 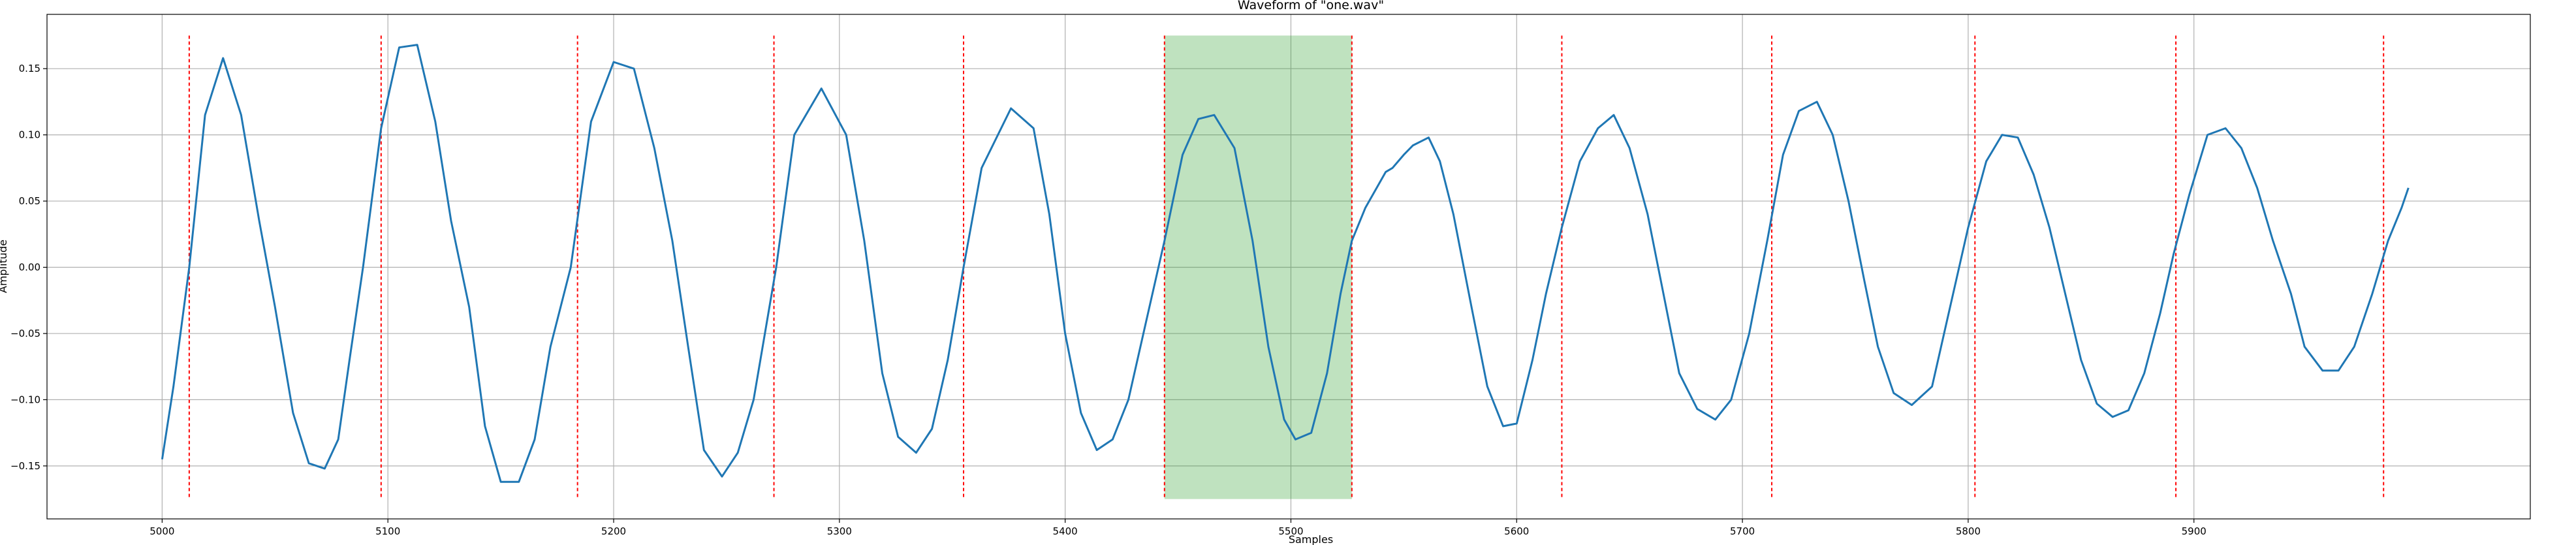 What do you see at coordinates (1065, 531) in the screenshot?
I see `x-tick-label: 5400` at bounding box center [1065, 531].